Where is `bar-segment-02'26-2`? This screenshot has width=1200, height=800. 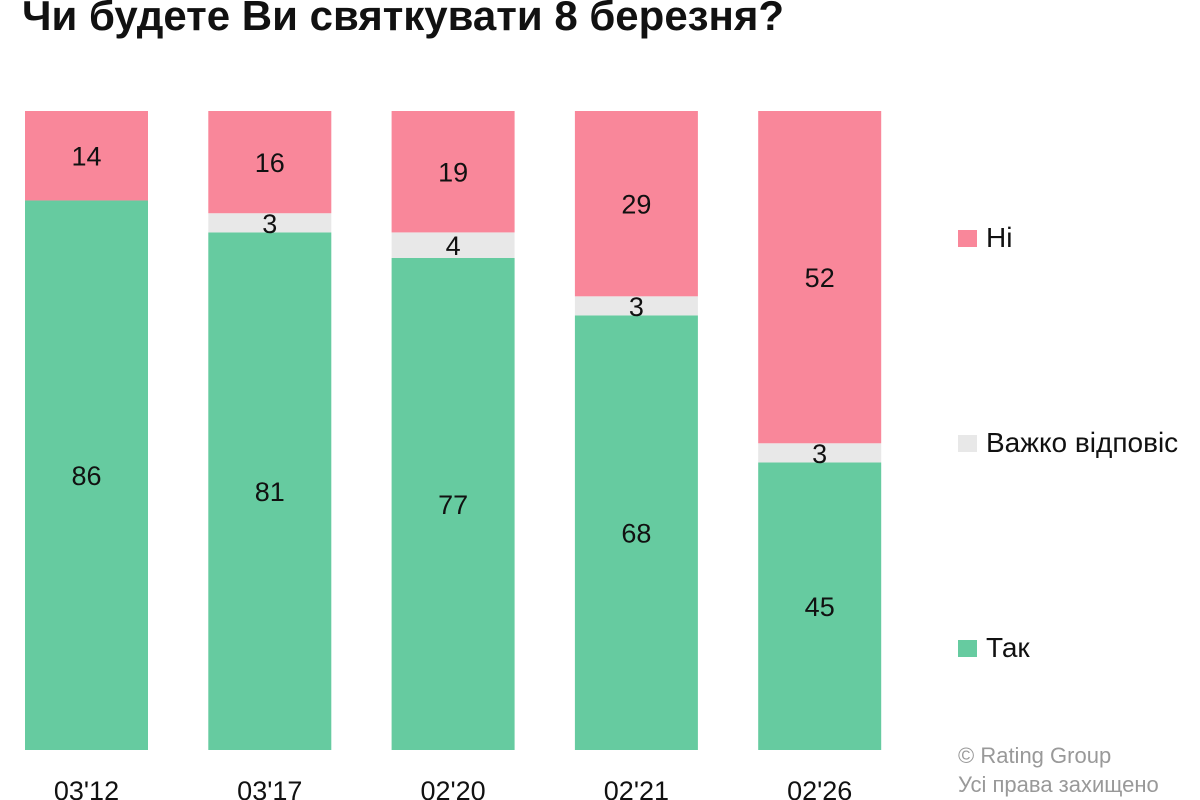 bar-segment-02'26-2 is located at coordinates (820, 277).